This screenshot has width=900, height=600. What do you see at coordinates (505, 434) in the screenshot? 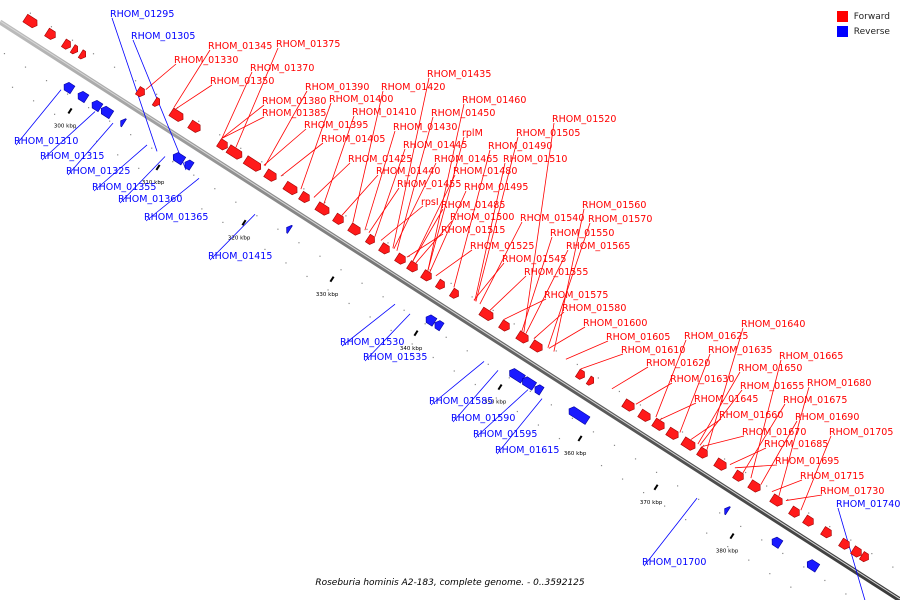
I see `reverse-gene-label: RHOM_01595` at bounding box center [505, 434].